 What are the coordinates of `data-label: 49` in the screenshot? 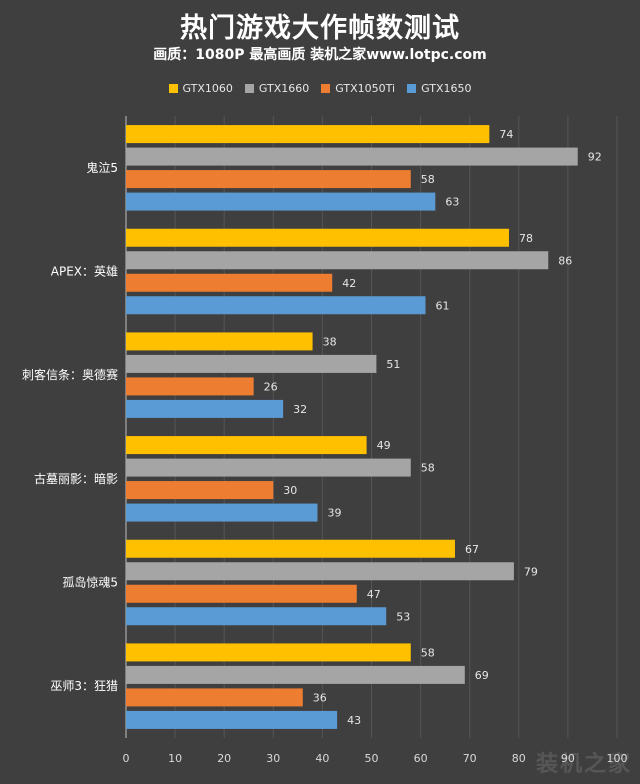 It's located at (384, 445).